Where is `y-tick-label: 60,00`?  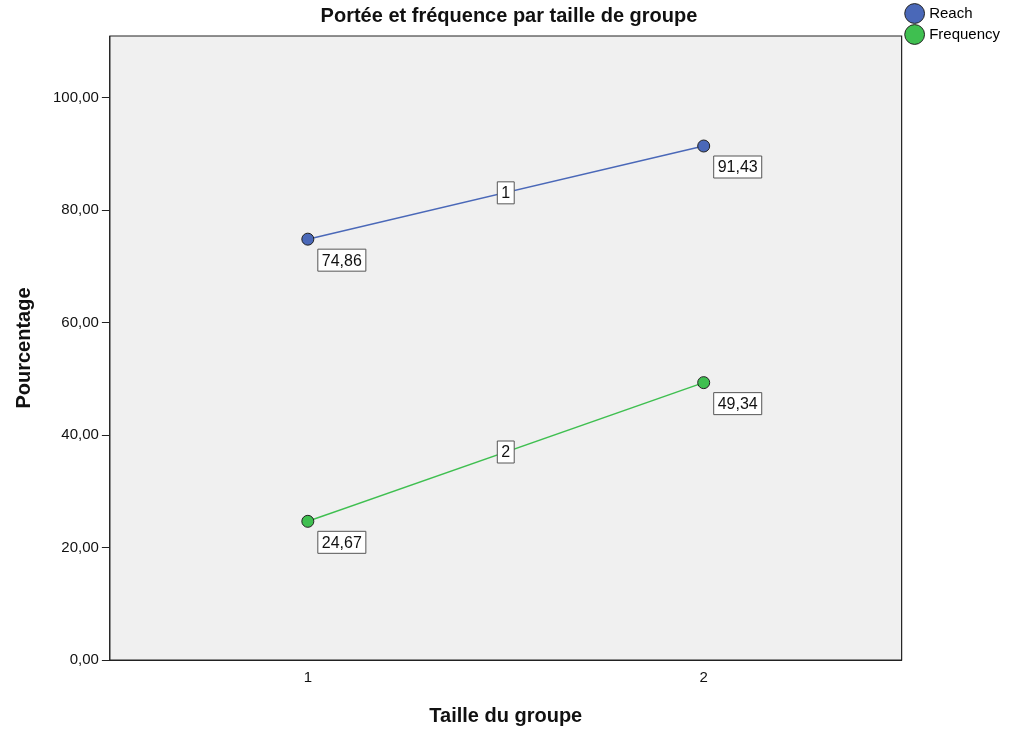
y-tick-label: 60,00 is located at coordinates (80, 321).